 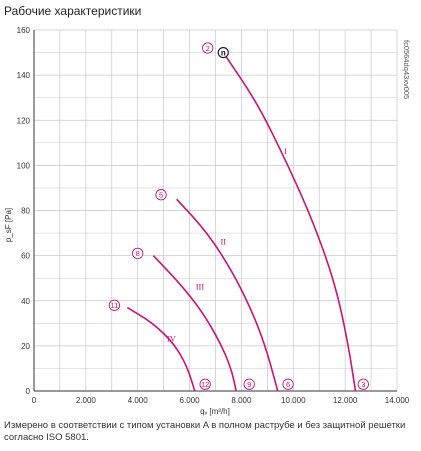 I want to click on y-tick-label: 100, so click(x=24, y=165).